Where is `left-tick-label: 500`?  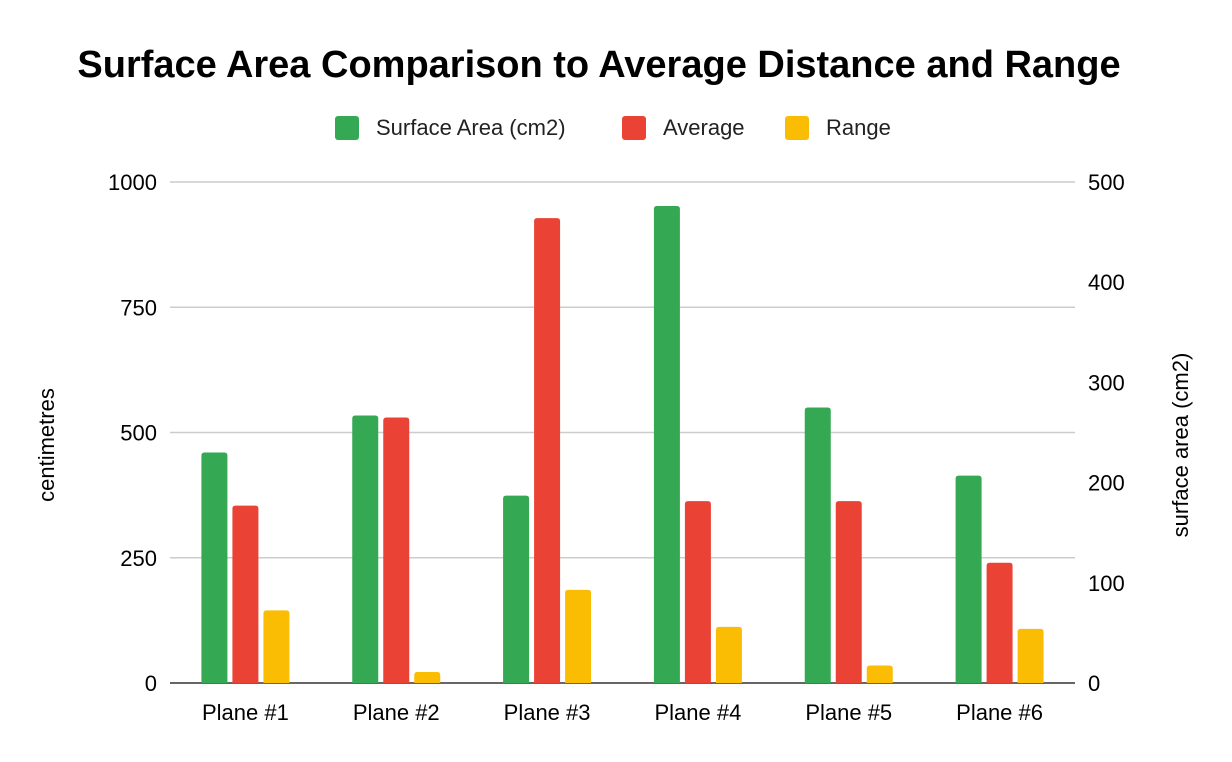
left-tick-label: 500 is located at coordinates (138, 433).